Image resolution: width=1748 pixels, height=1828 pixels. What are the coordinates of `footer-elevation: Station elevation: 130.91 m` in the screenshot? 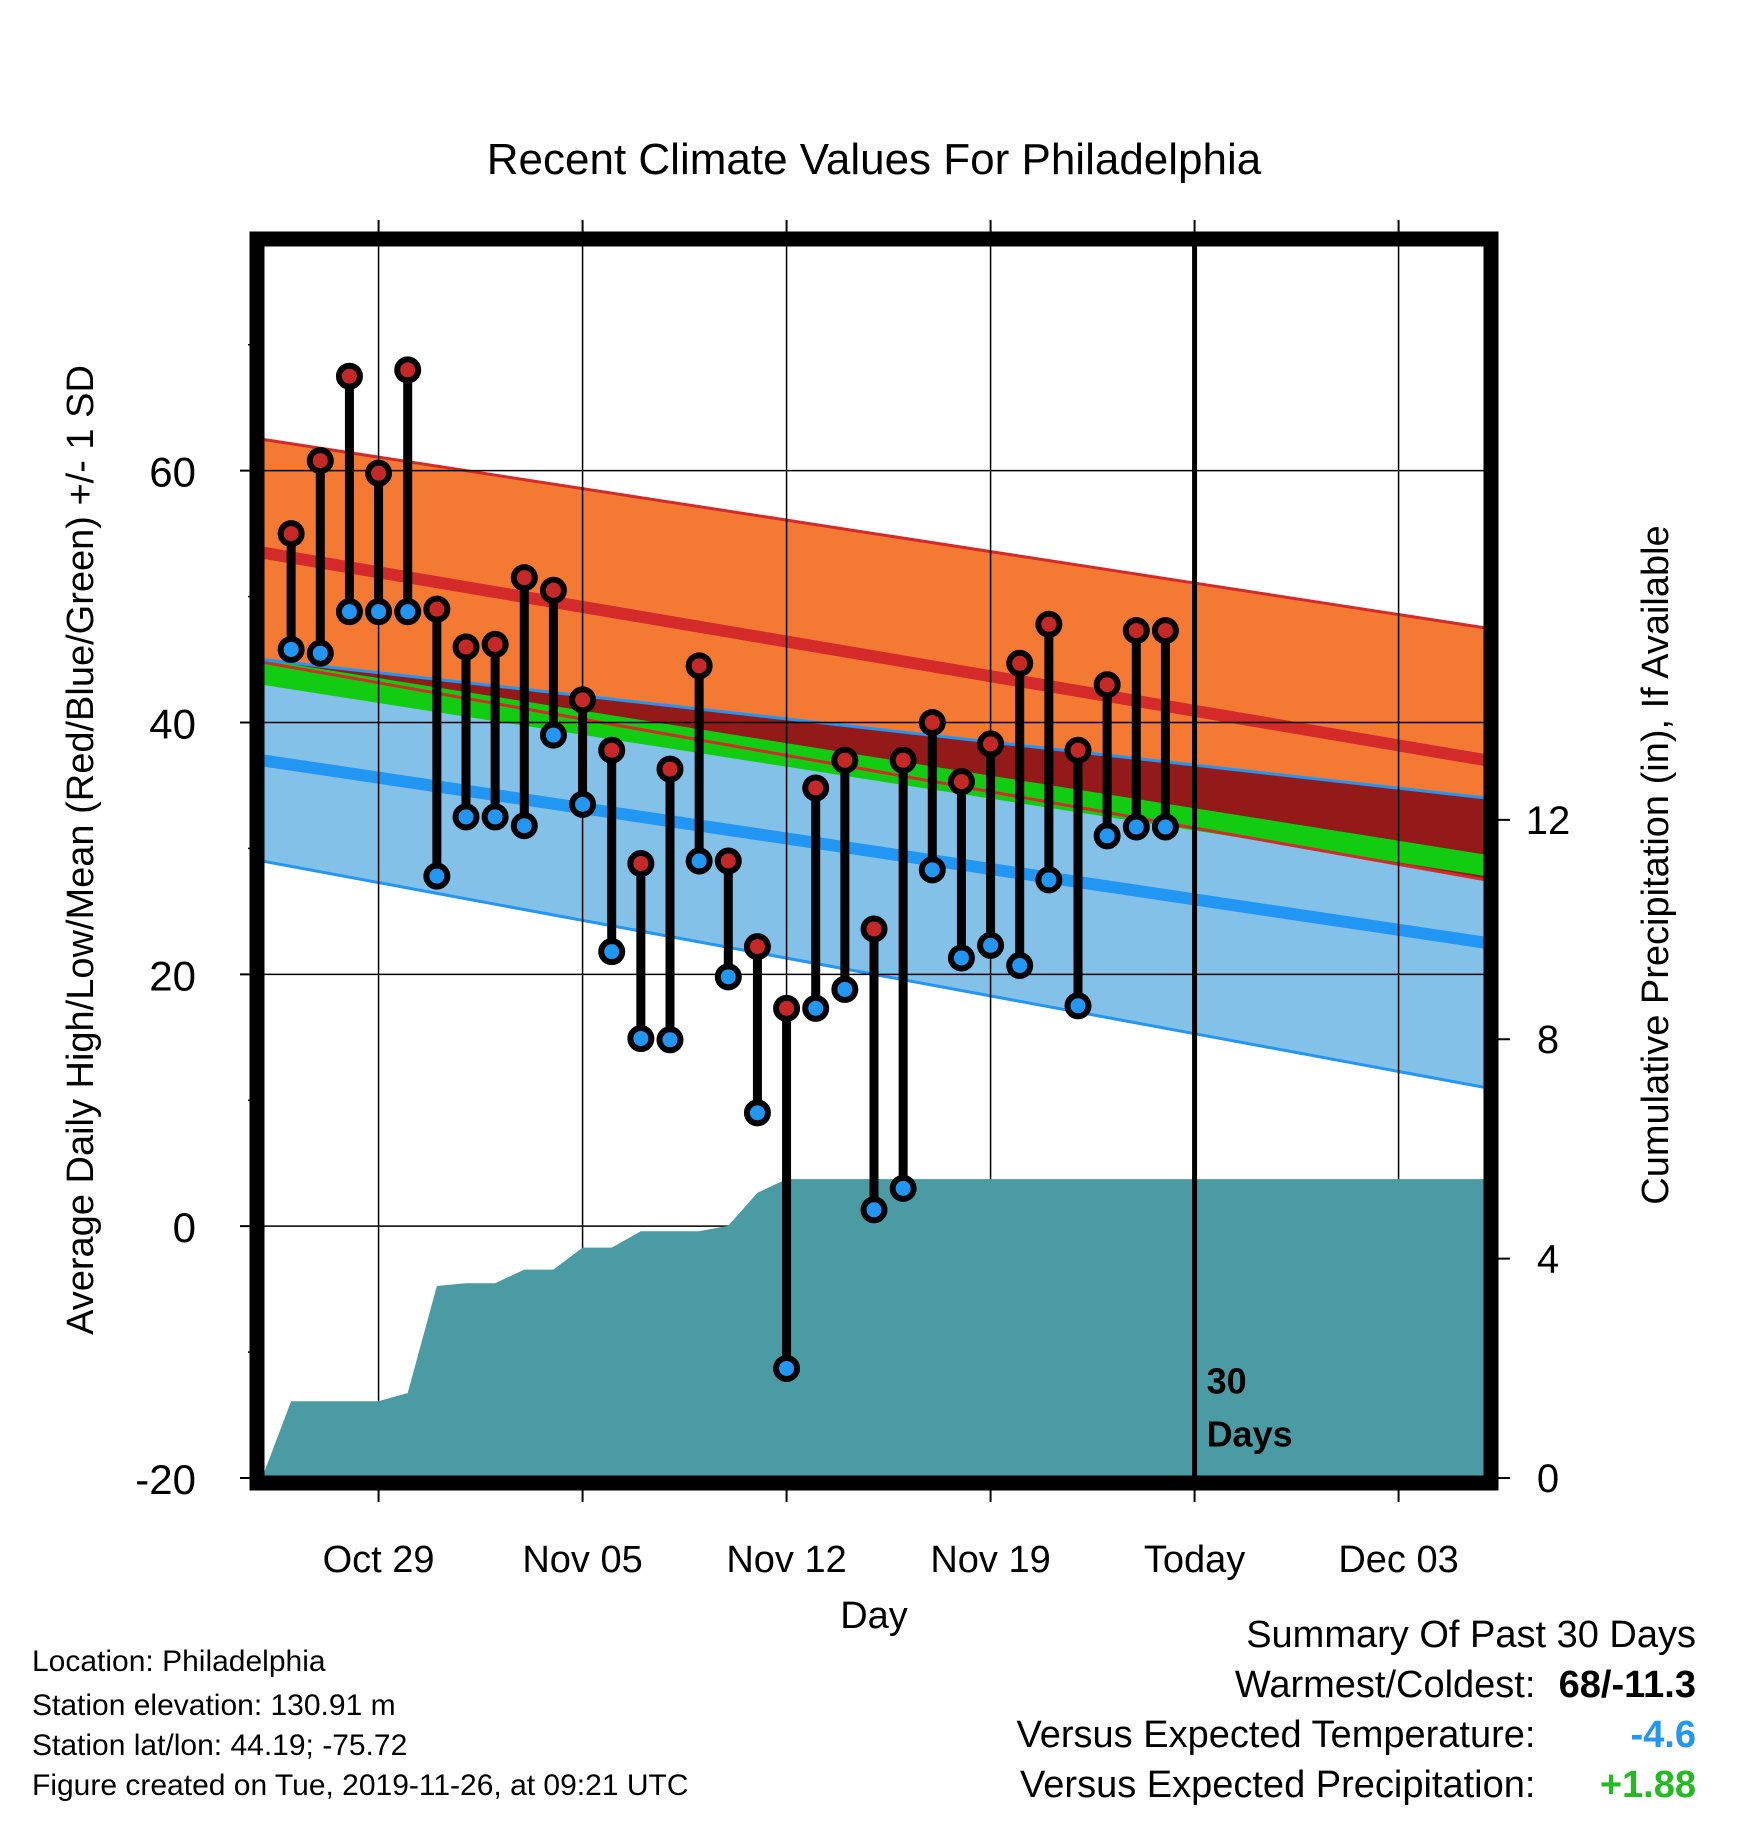 It's located at (214, 1705).